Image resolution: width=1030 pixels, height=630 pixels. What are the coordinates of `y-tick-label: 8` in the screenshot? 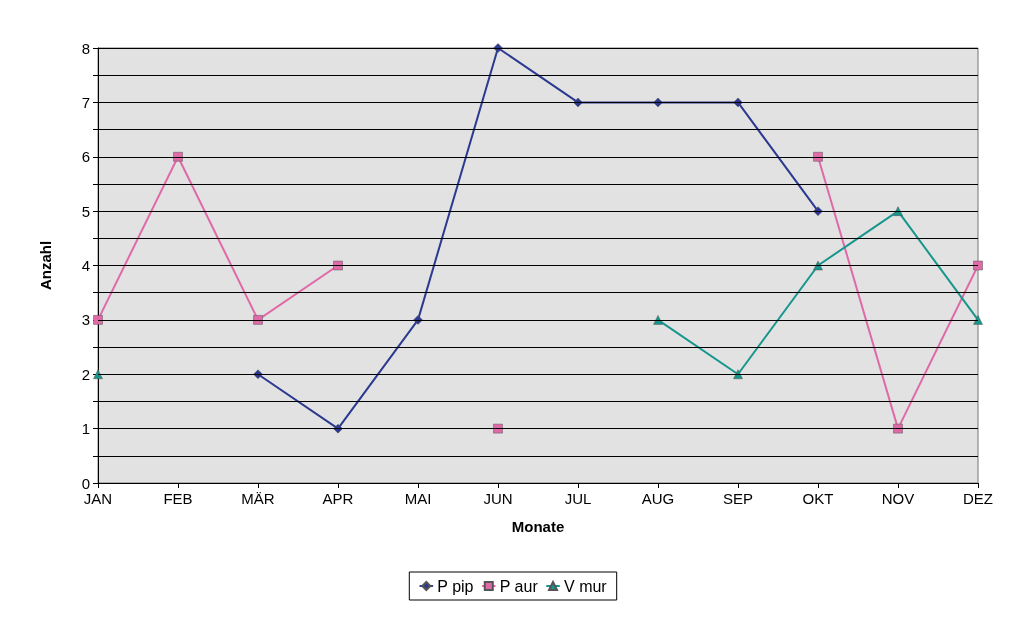 It's located at (85, 48).